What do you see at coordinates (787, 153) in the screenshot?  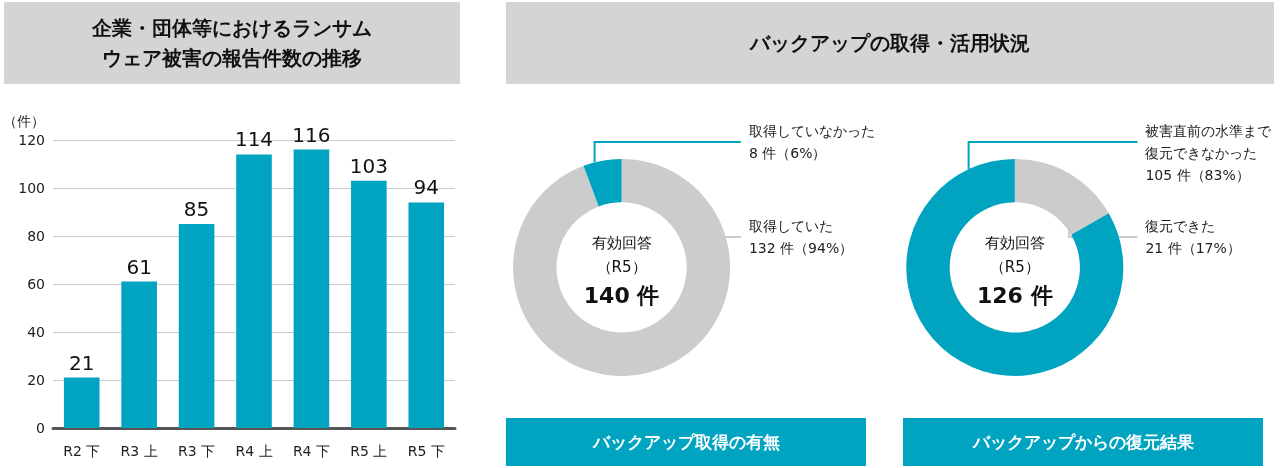 I see `data-label: 8 件（6%）` at bounding box center [787, 153].